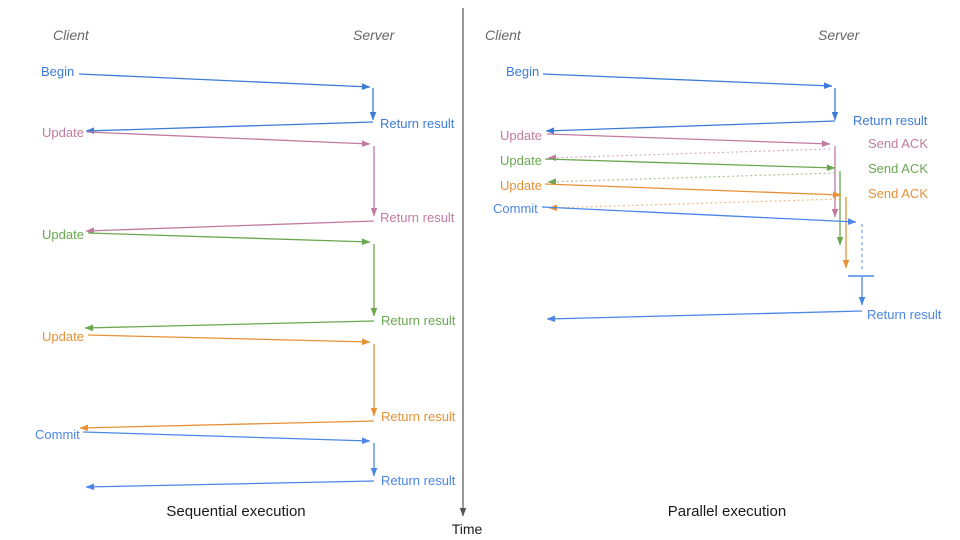 Image resolution: width=960 pixels, height=540 pixels. What do you see at coordinates (57, 434) in the screenshot?
I see `left-commit-label: Commit` at bounding box center [57, 434].